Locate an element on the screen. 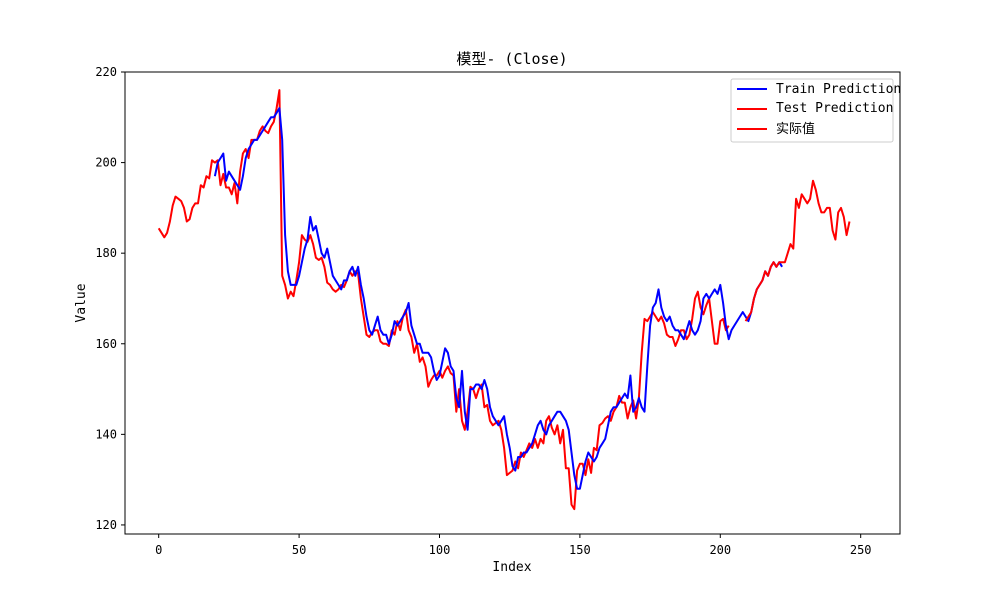 This screenshot has height=604, width=1000. x-tick-label: 100 is located at coordinates (440, 550).